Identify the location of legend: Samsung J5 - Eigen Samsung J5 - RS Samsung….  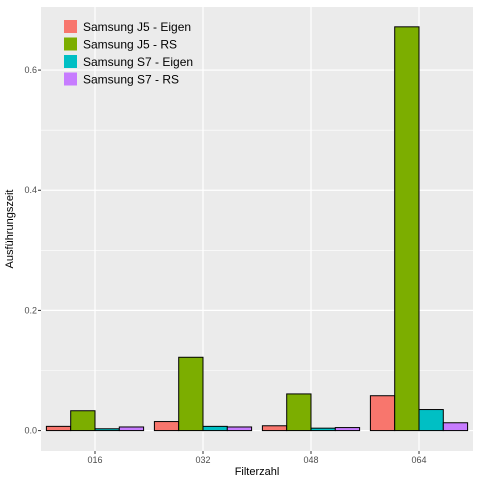
(128, 53).